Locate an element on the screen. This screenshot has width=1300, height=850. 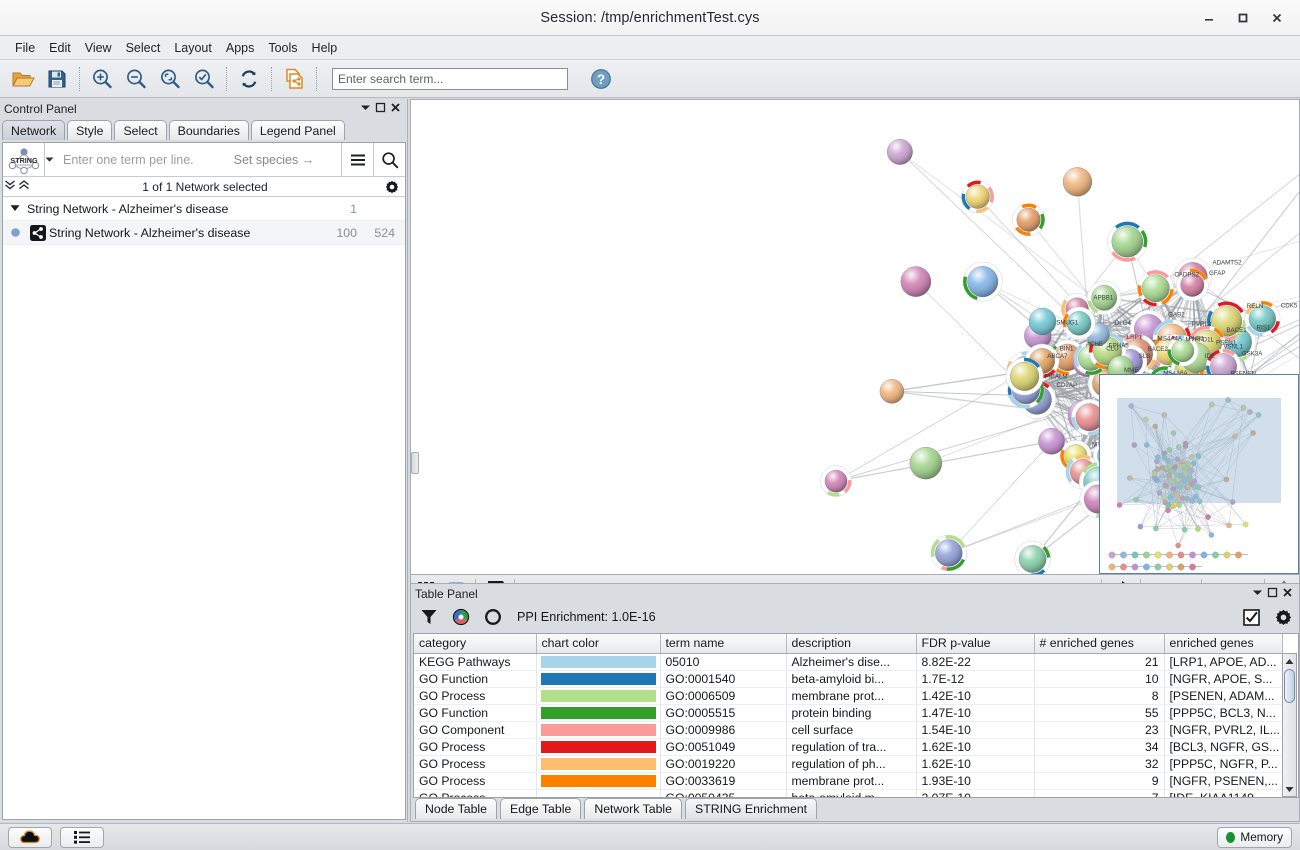
collapse-all-icon is located at coordinates (10, 186).